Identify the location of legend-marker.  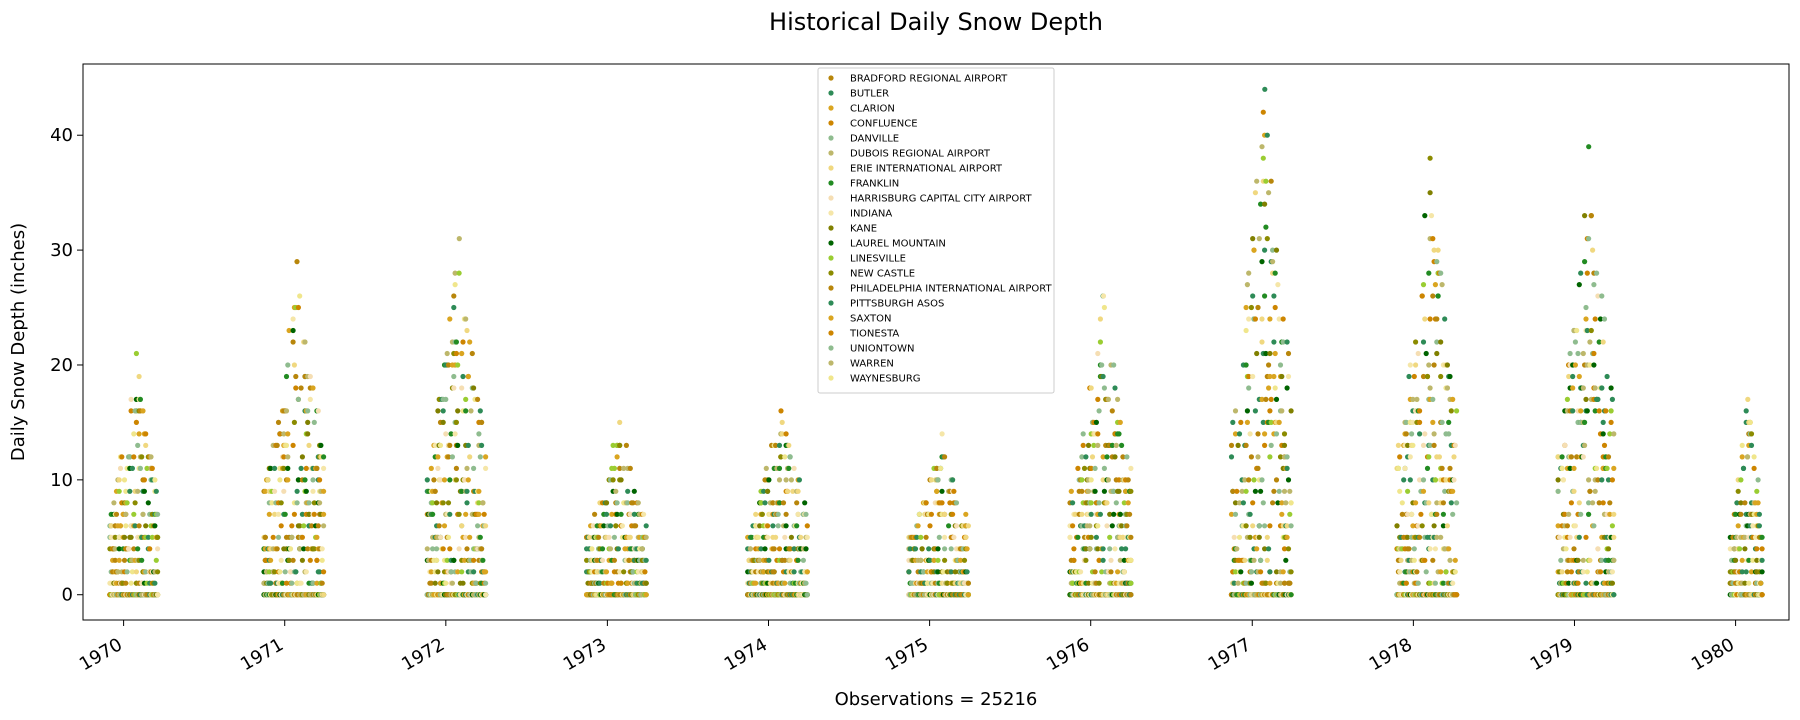
(831, 228).